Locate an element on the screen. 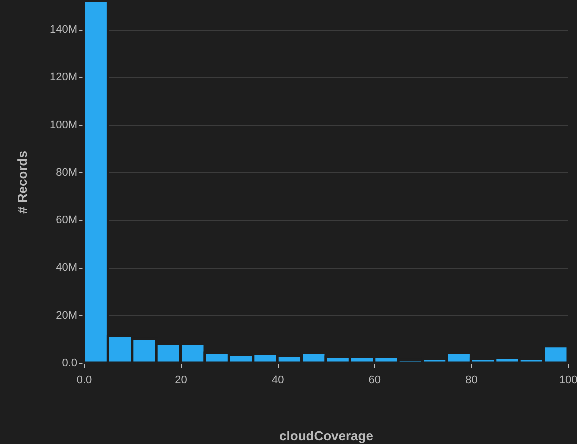 This screenshot has width=577, height=444. y-tick-label: 40M is located at coordinates (67, 268).